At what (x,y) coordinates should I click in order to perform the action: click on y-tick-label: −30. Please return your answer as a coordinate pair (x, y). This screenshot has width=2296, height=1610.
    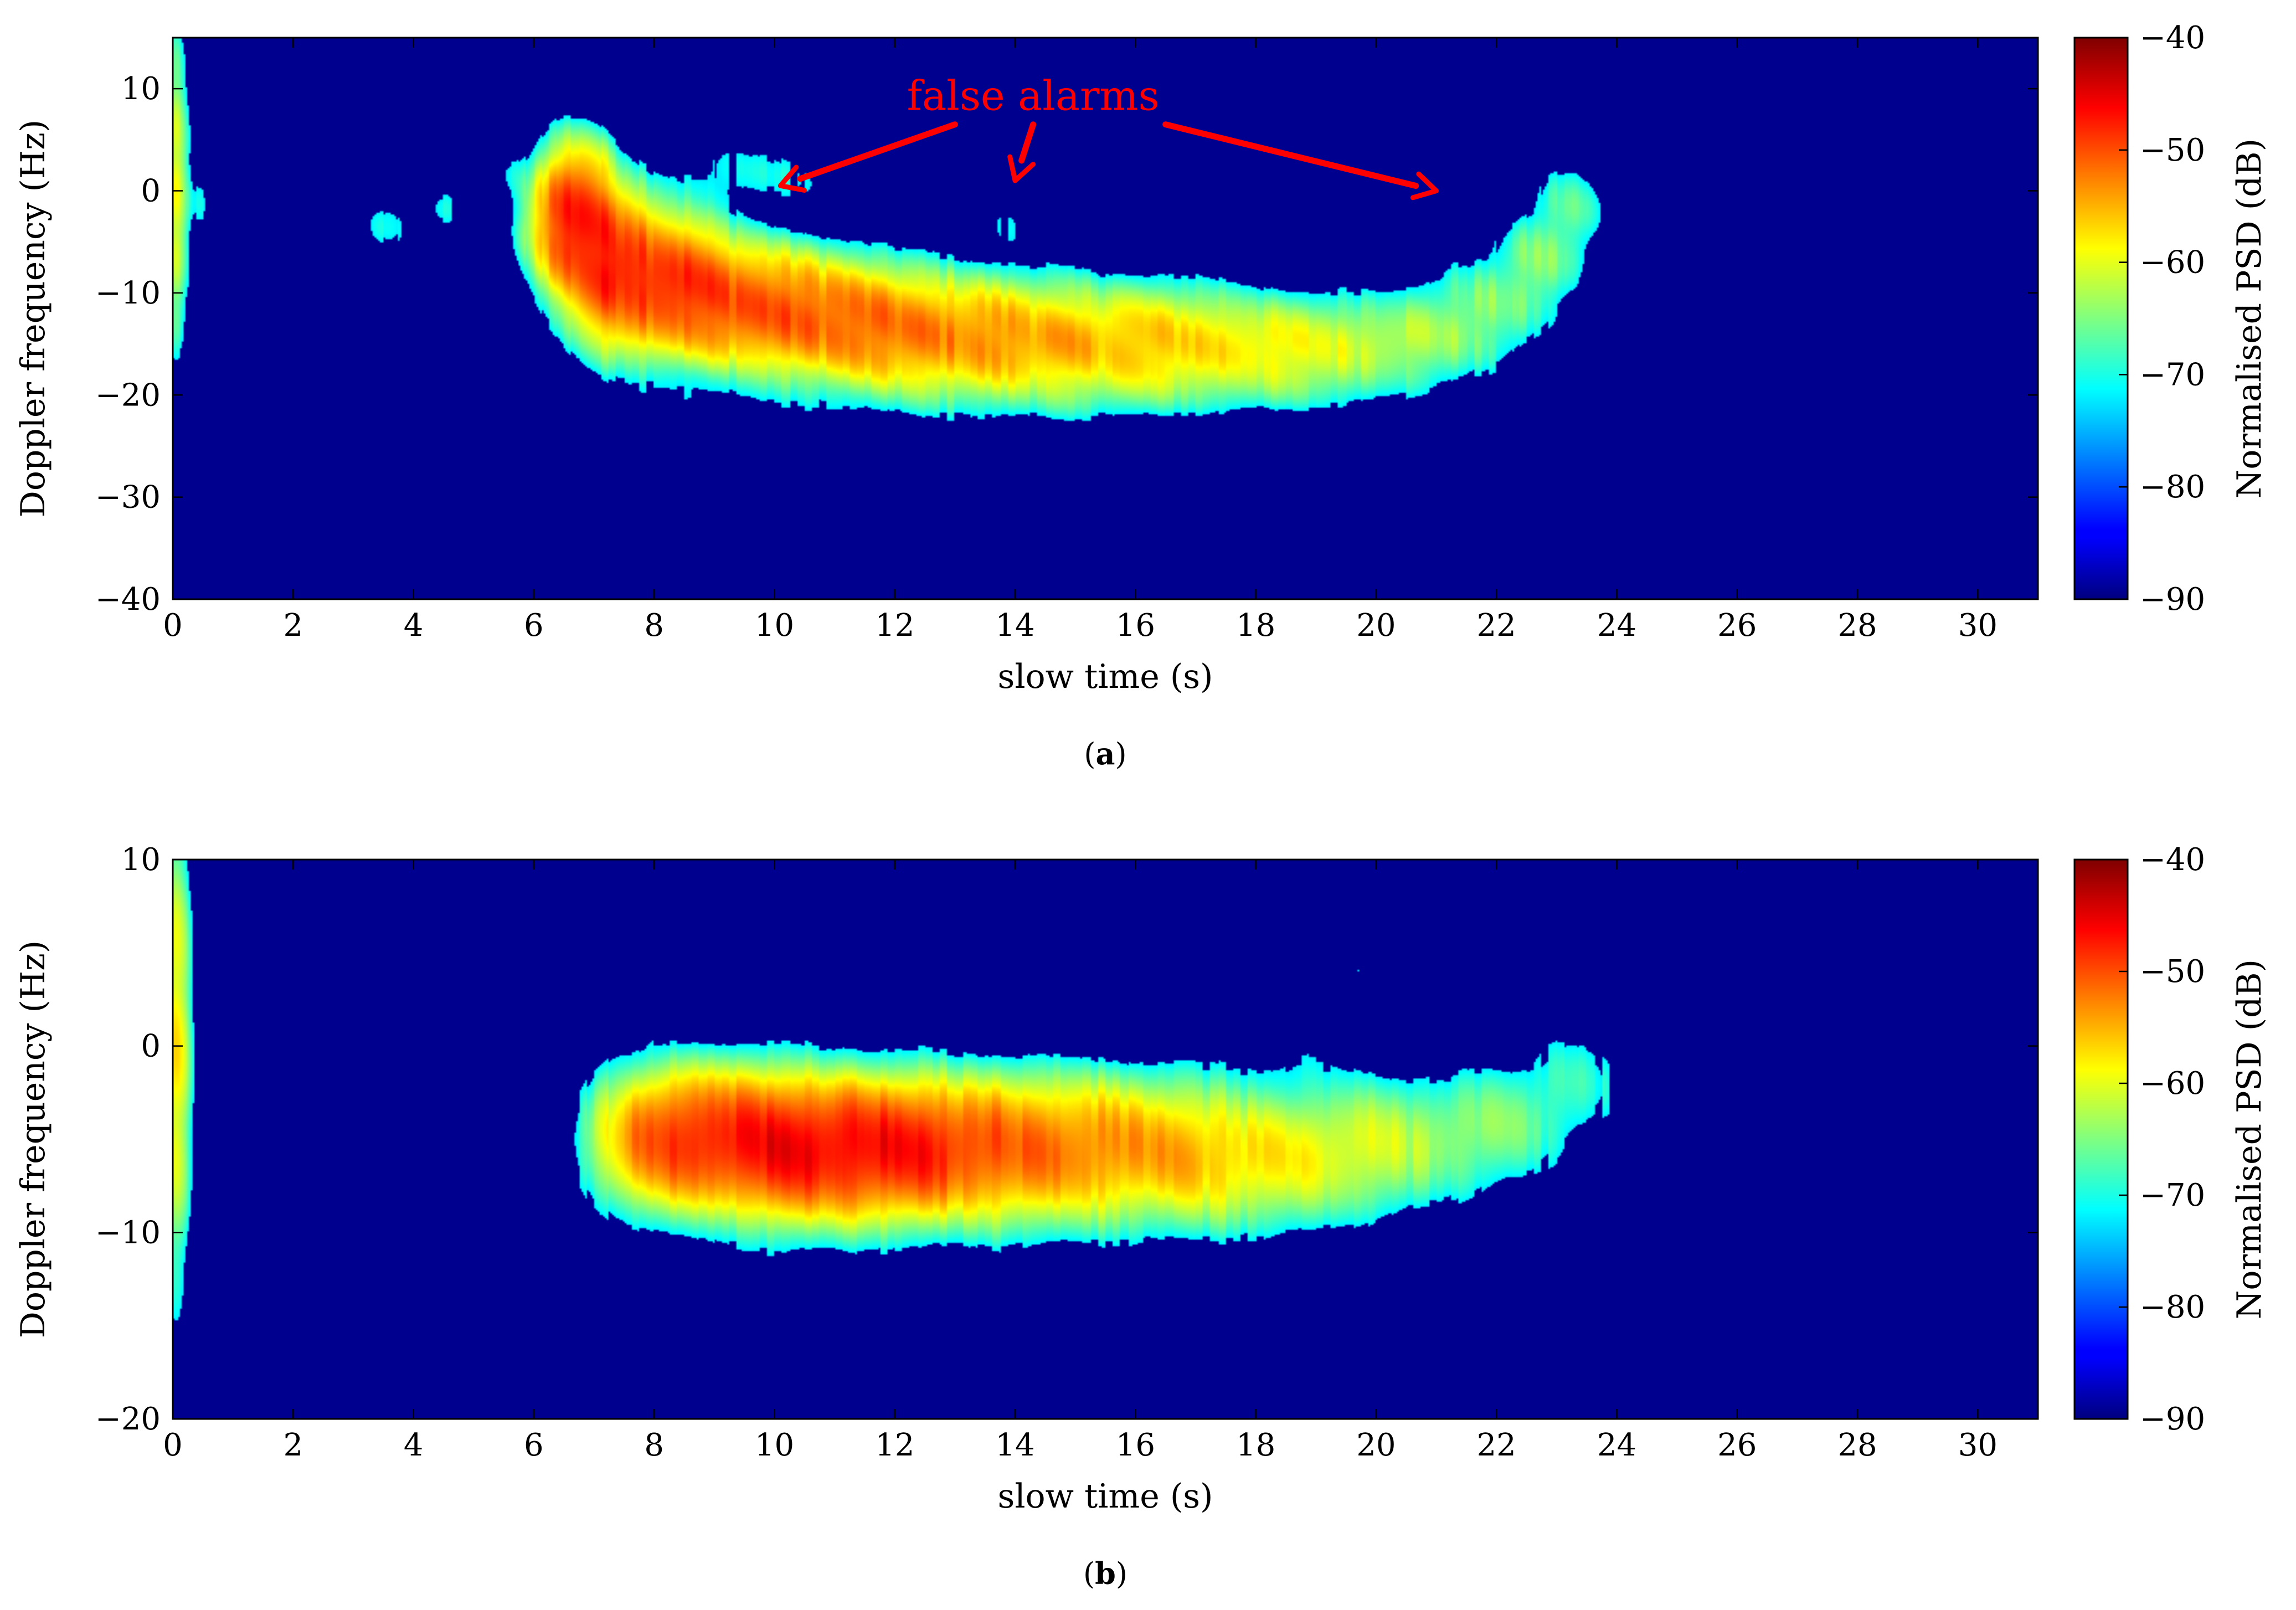
    Looking at the image, I should click on (128, 498).